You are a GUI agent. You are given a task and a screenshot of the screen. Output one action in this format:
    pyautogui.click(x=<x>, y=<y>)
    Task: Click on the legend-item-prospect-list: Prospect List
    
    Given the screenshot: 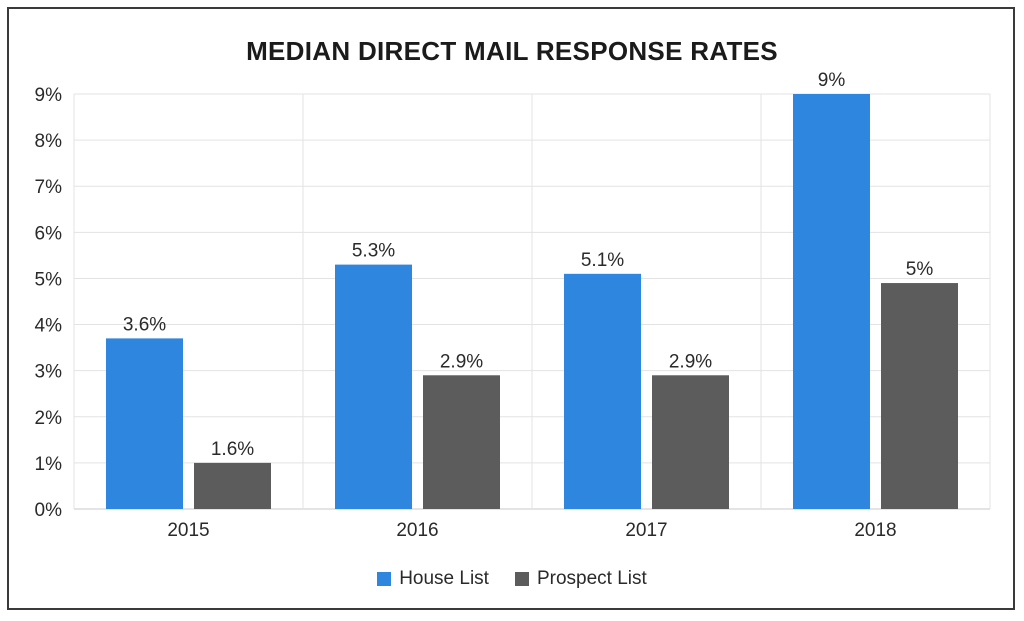 What is the action you would take?
    pyautogui.click(x=580, y=579)
    